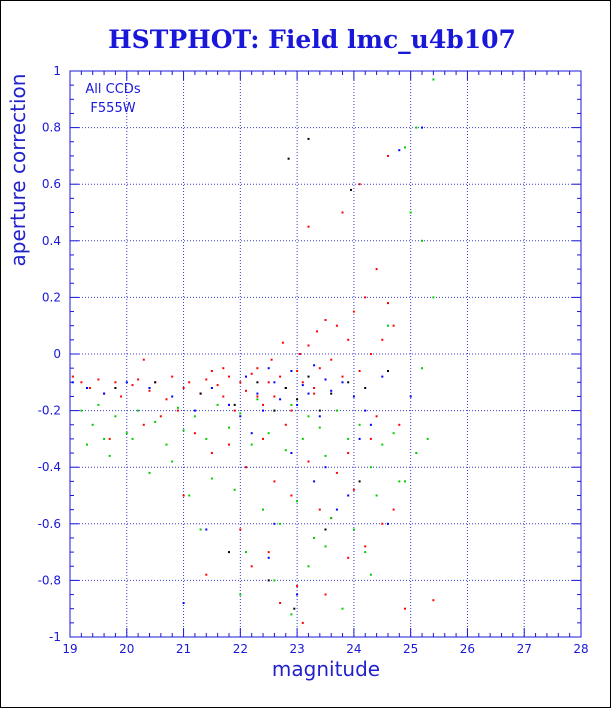 This screenshot has height=709, width=612. Describe the element at coordinates (57, 354) in the screenshot. I see `y-tick-label: 0` at that location.